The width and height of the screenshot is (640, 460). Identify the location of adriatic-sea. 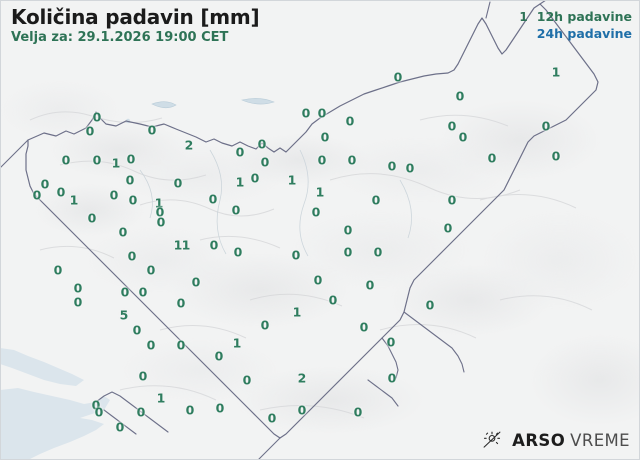
(55, 424).